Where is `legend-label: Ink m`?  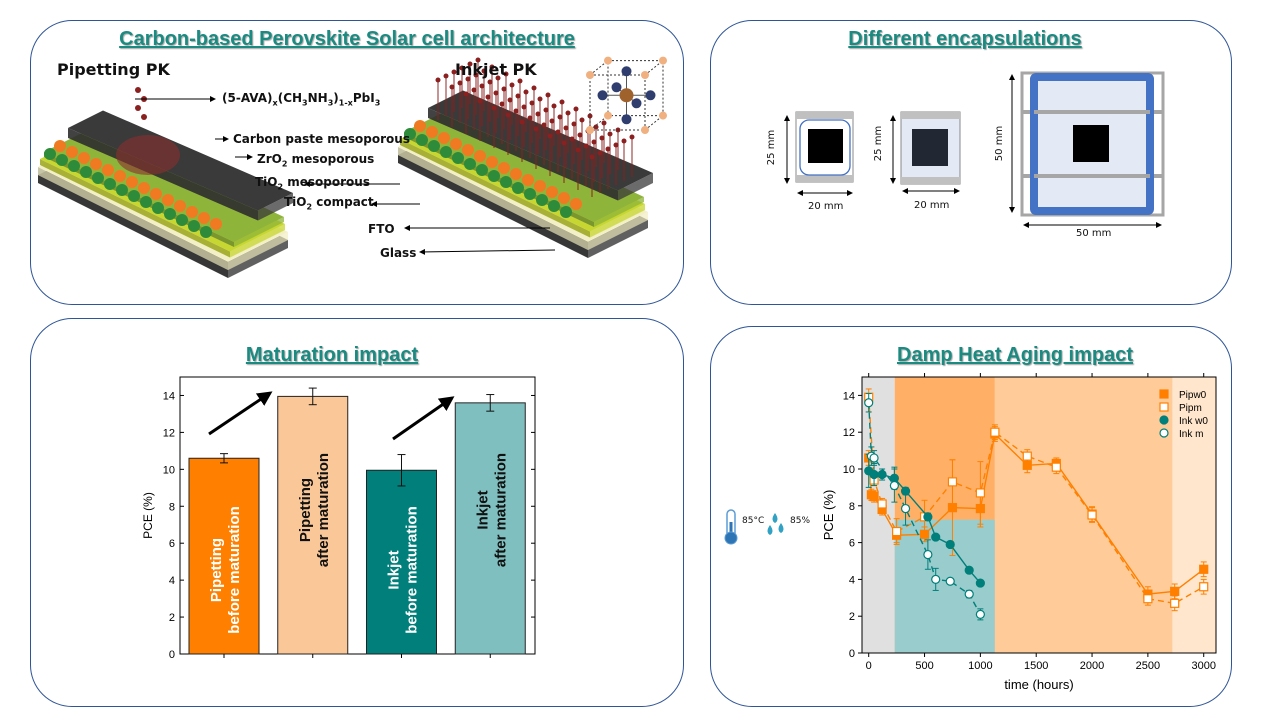
legend-label: Ink m is located at coordinates (1191, 434).